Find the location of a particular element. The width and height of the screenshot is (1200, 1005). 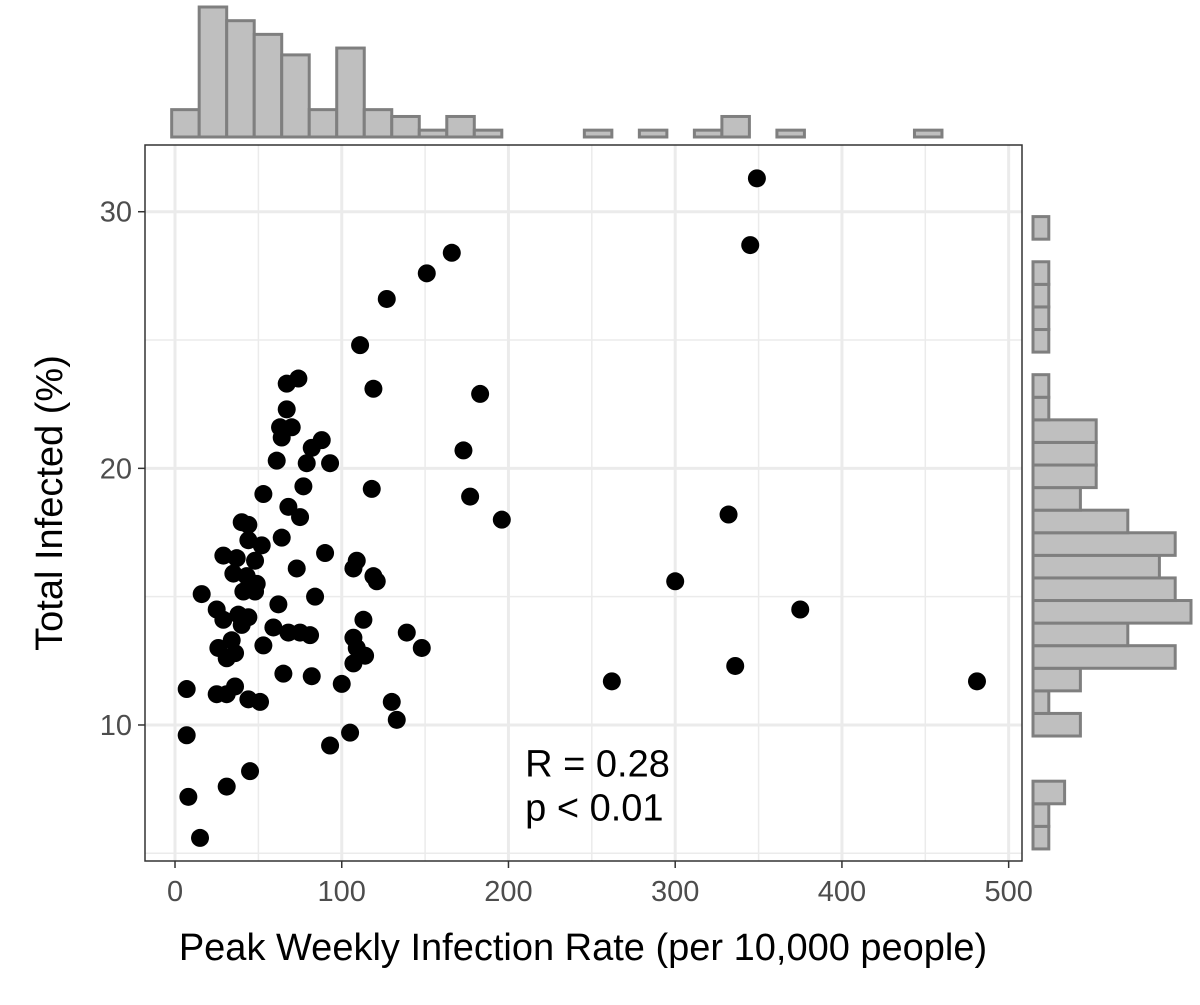

x-tick-label: 500 is located at coordinates (1008, 892).